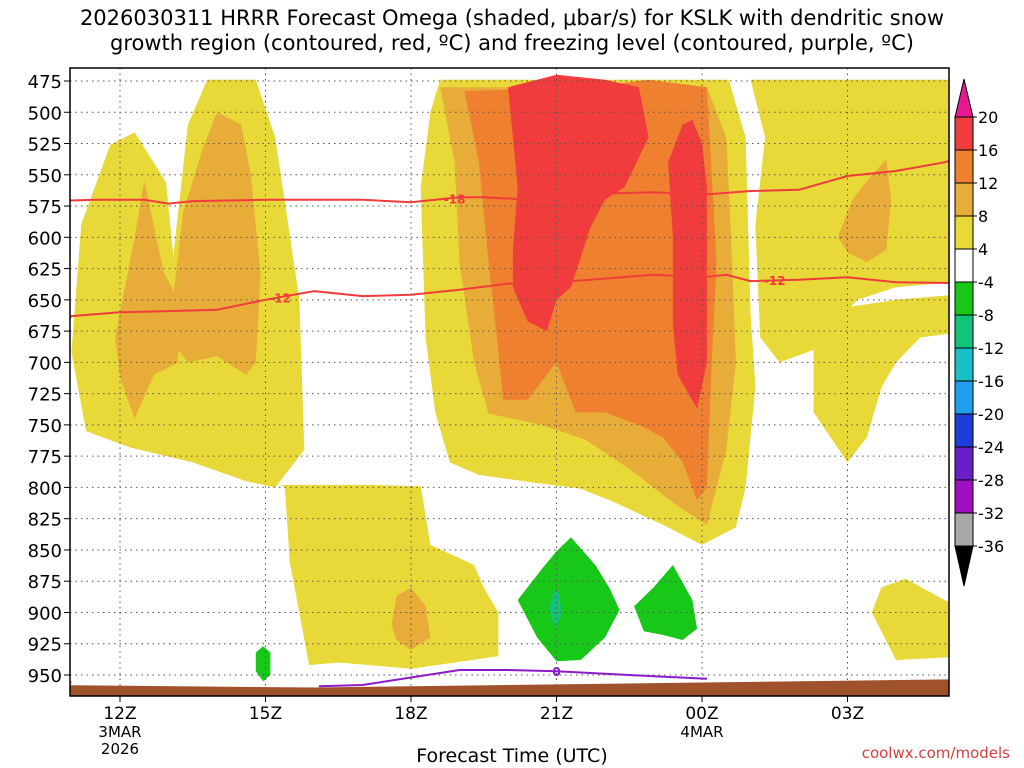 The width and height of the screenshot is (1024, 768). What do you see at coordinates (119, 714) in the screenshot?
I see `x-tick-label-12Z: 12Z` at bounding box center [119, 714].